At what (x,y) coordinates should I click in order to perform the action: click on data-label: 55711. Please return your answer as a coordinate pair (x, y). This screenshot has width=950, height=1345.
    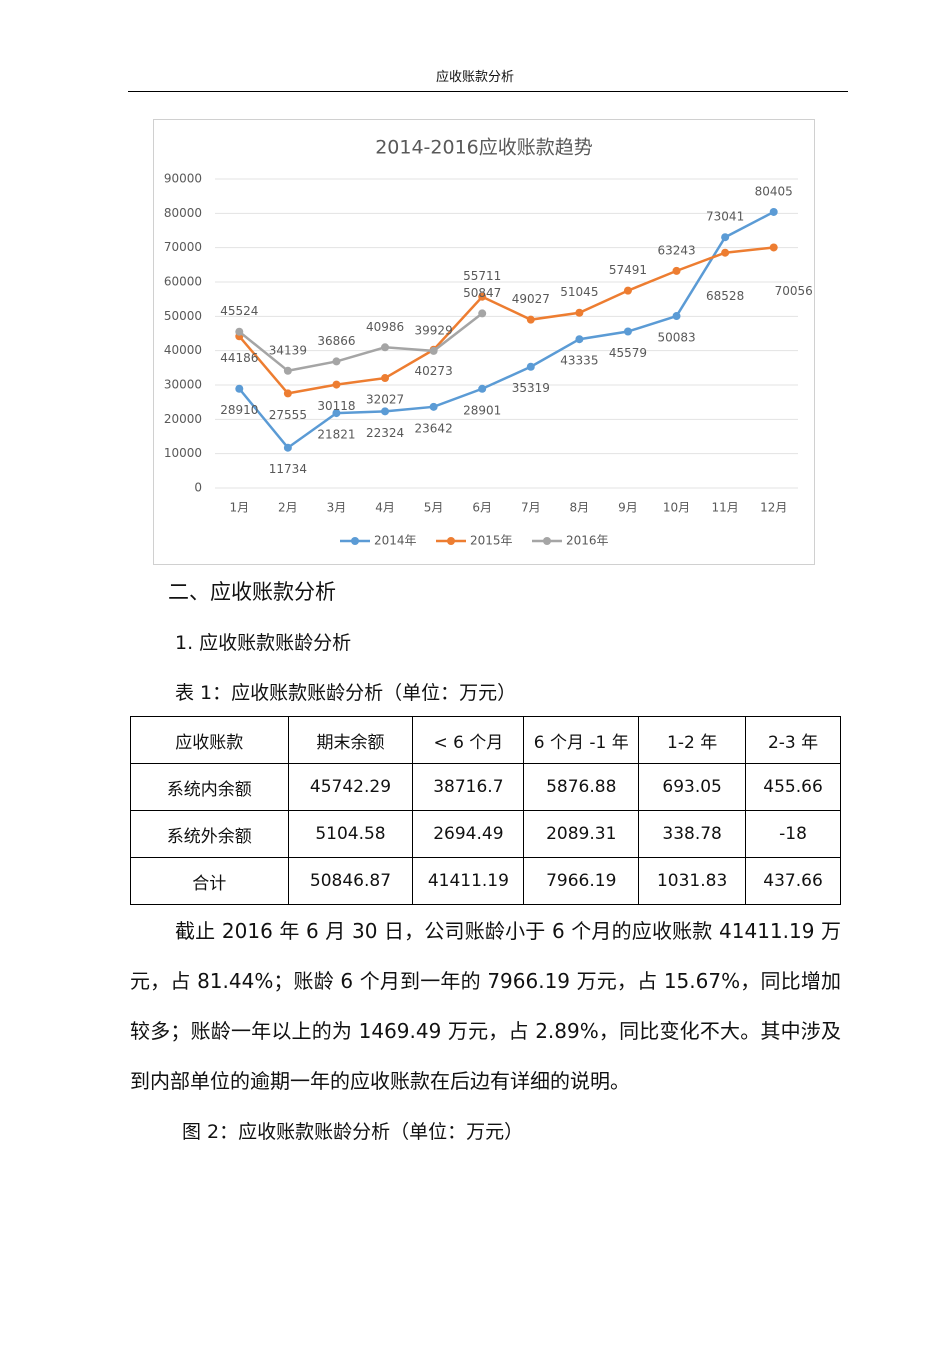
    Looking at the image, I should click on (482, 276).